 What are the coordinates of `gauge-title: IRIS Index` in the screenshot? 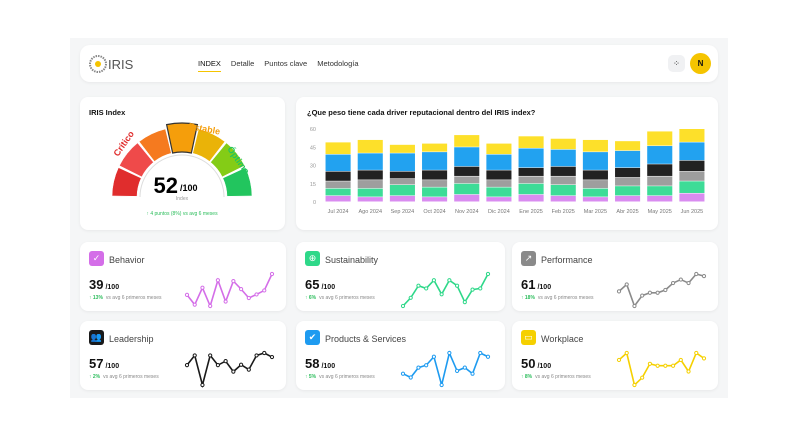 It's located at (107, 112).